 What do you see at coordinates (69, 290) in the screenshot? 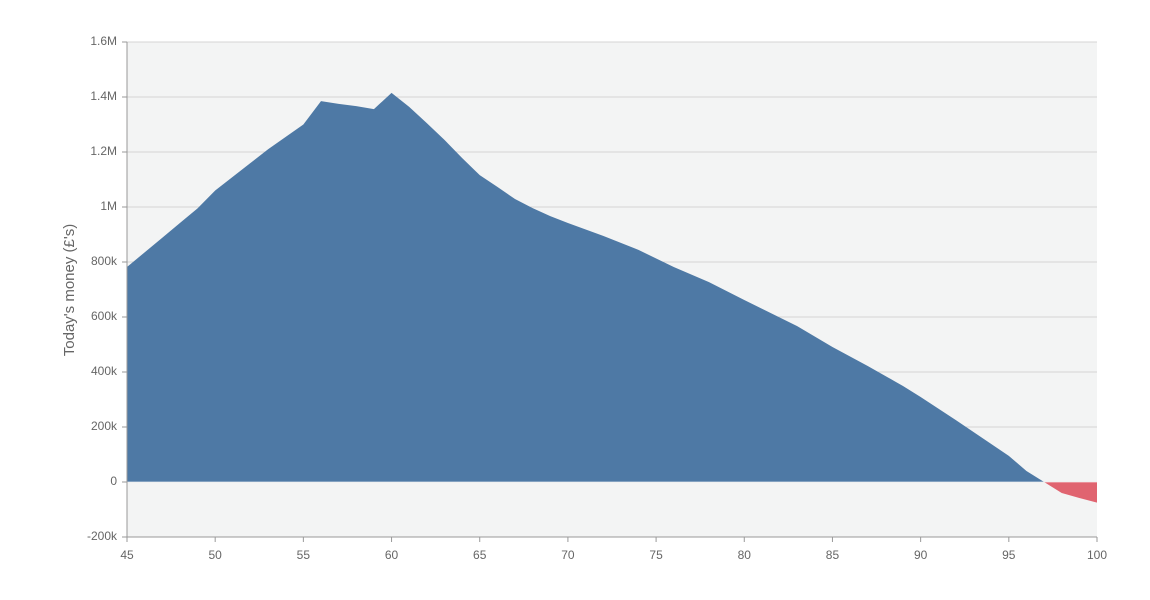
I see `y-axis-label: Today's money (£'s)` at bounding box center [69, 290].